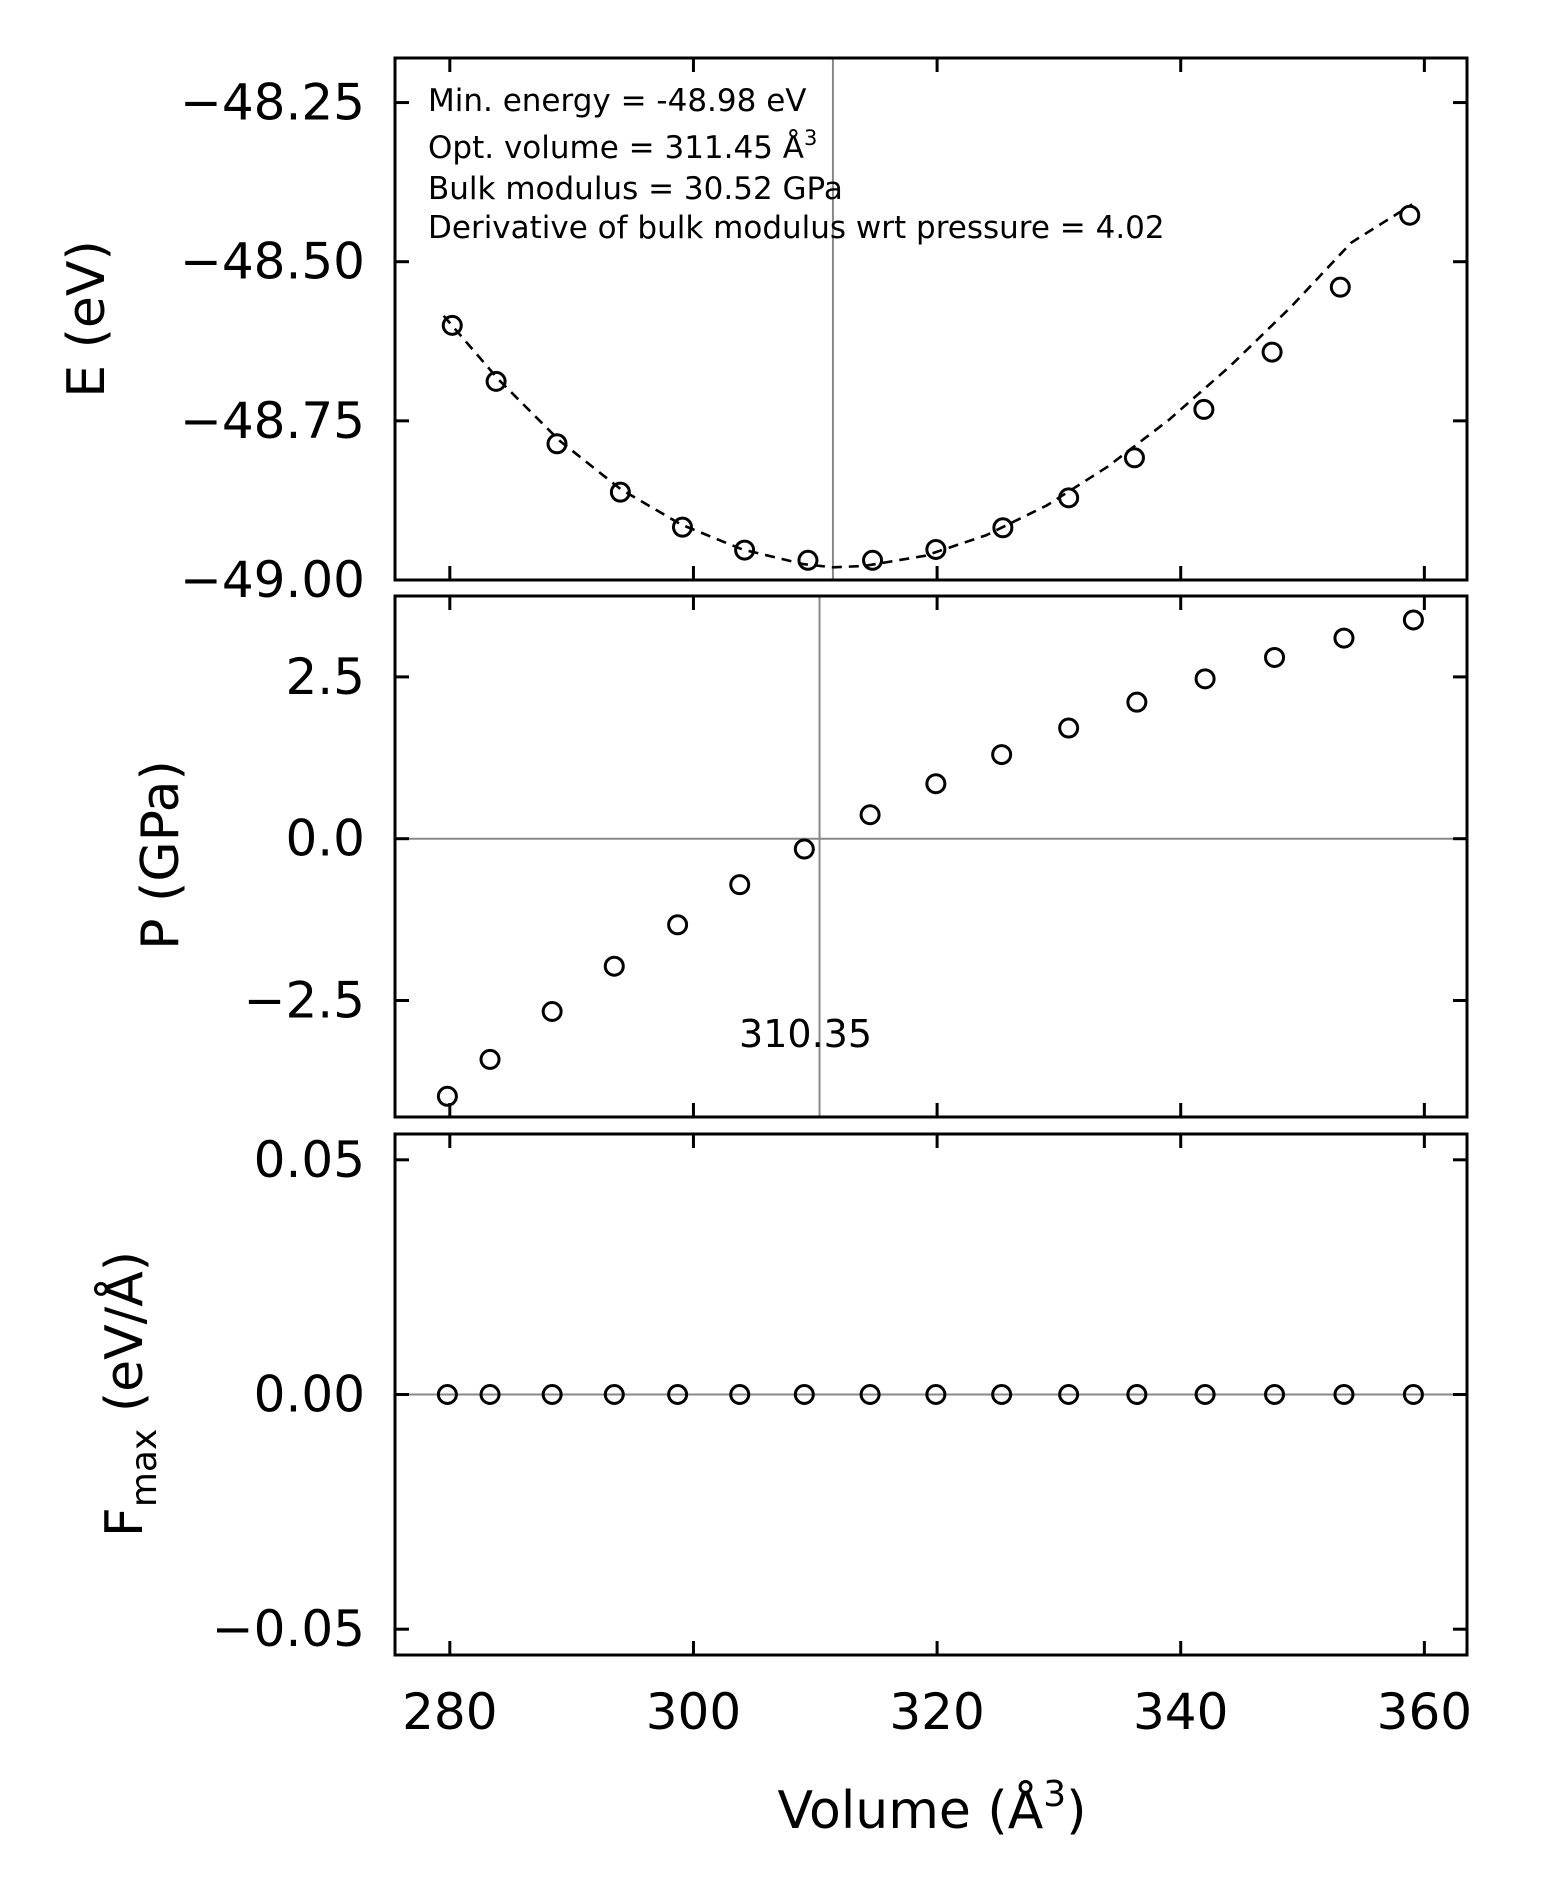  Describe the element at coordinates (1180, 1712) in the screenshot. I see `x-tick-label: 340` at that location.